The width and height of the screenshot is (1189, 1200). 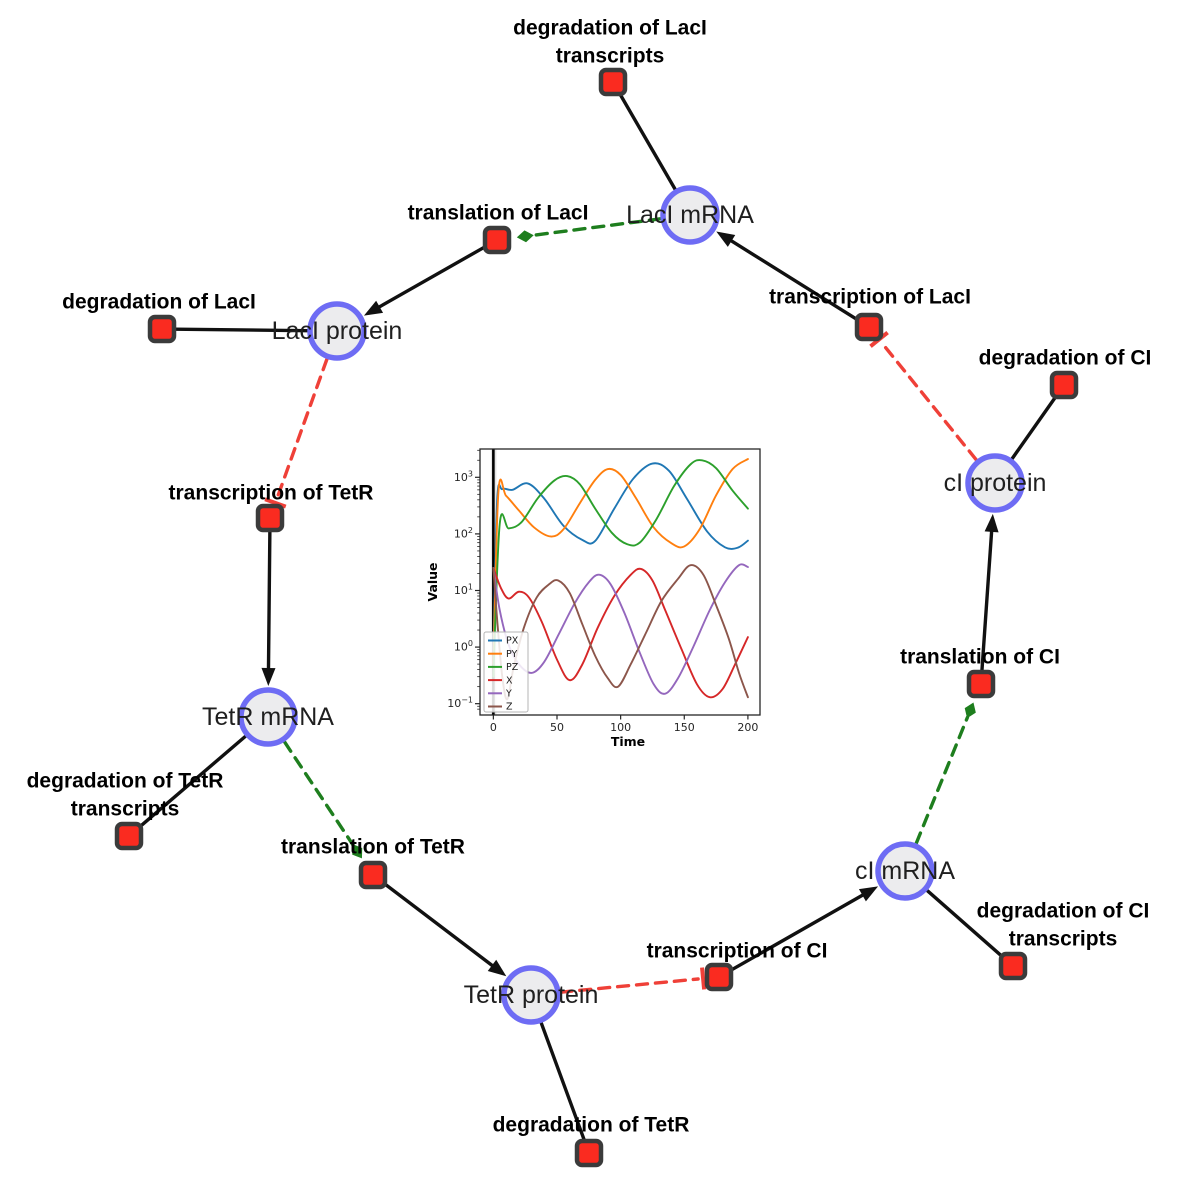 I want to click on reaction-translation-ci, so click(x=981, y=684).